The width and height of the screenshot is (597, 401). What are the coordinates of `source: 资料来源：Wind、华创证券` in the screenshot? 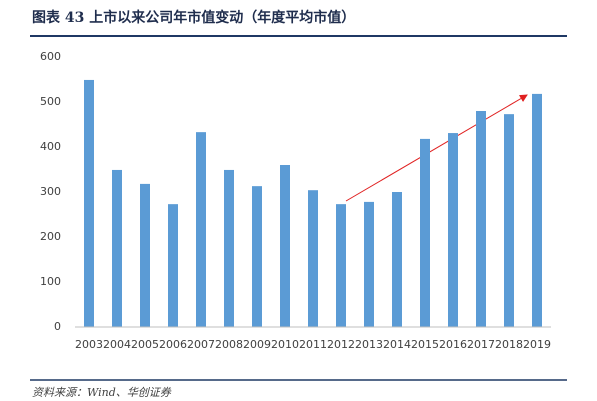 It's located at (102, 392).